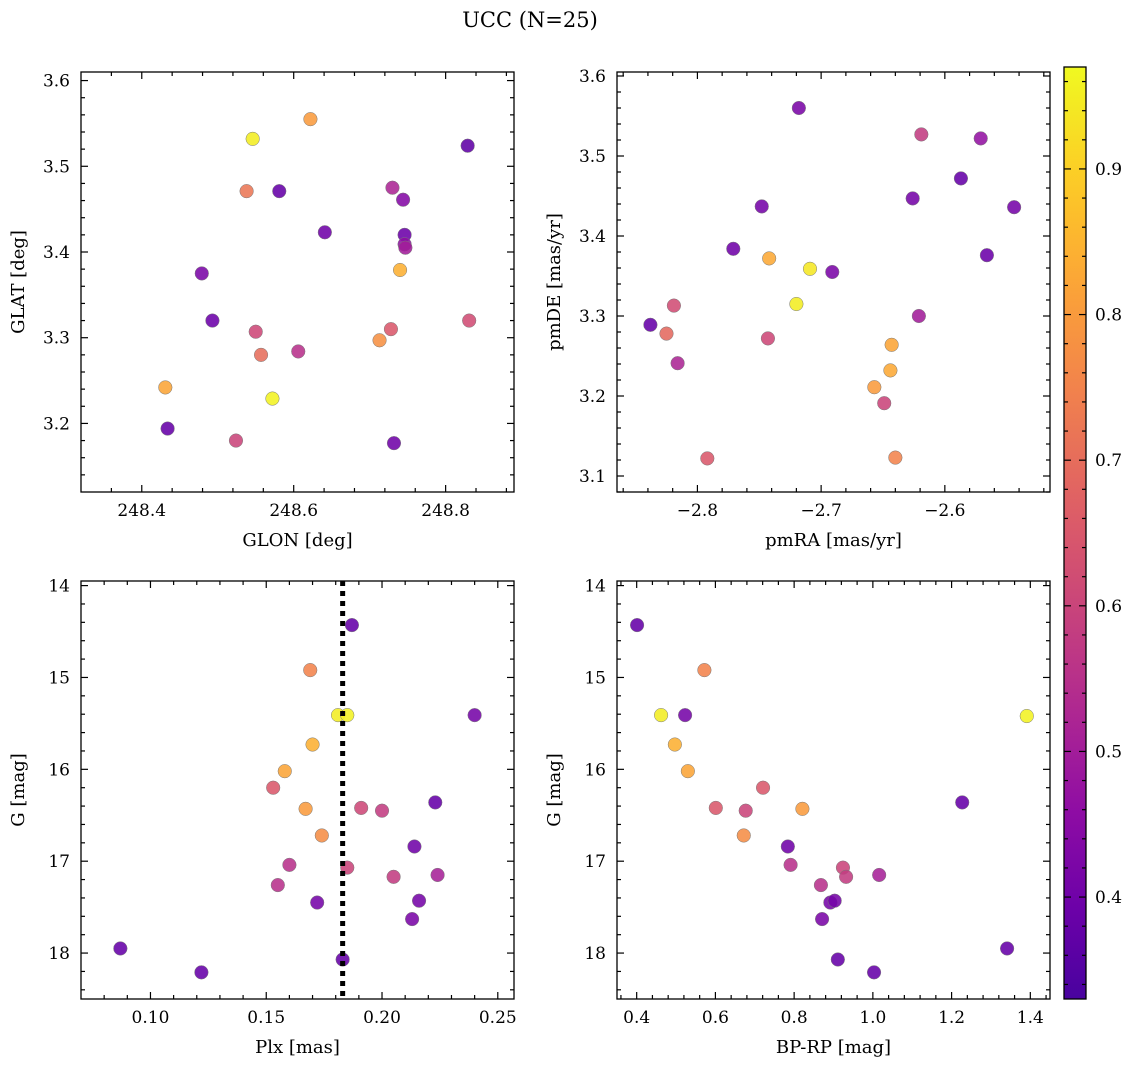 The image size is (1136, 1067). I want to click on colorbar: 0.4 0.5 0.6 0.7 0.8 0.9, so click(1092, 533).